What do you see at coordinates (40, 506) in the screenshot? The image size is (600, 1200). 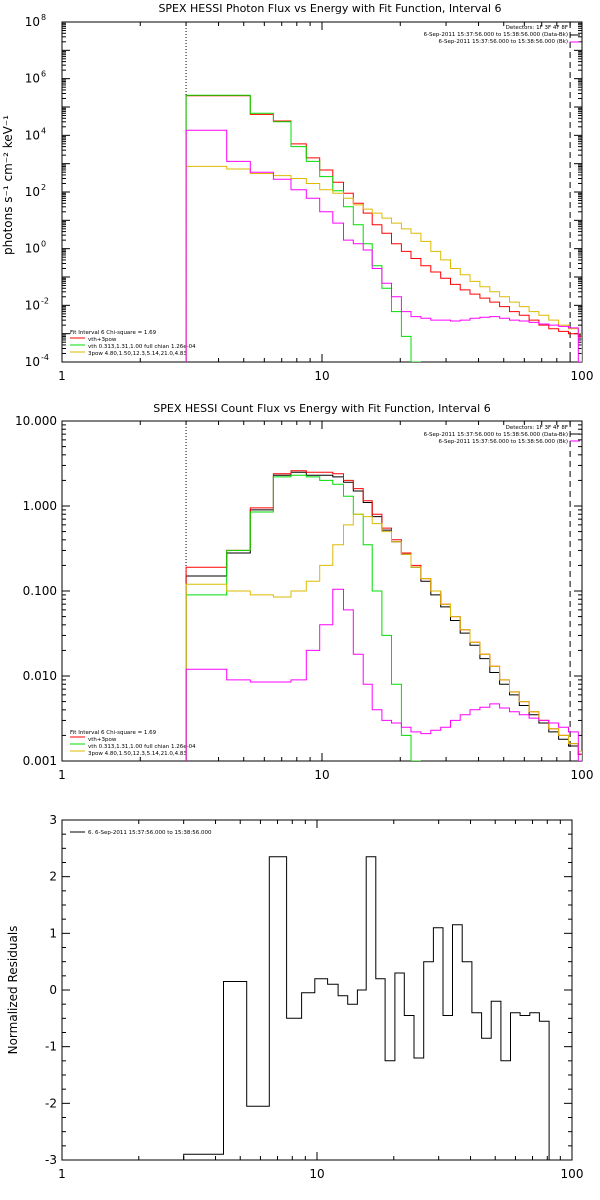 I see `y-tick-label: 1.000` at bounding box center [40, 506].